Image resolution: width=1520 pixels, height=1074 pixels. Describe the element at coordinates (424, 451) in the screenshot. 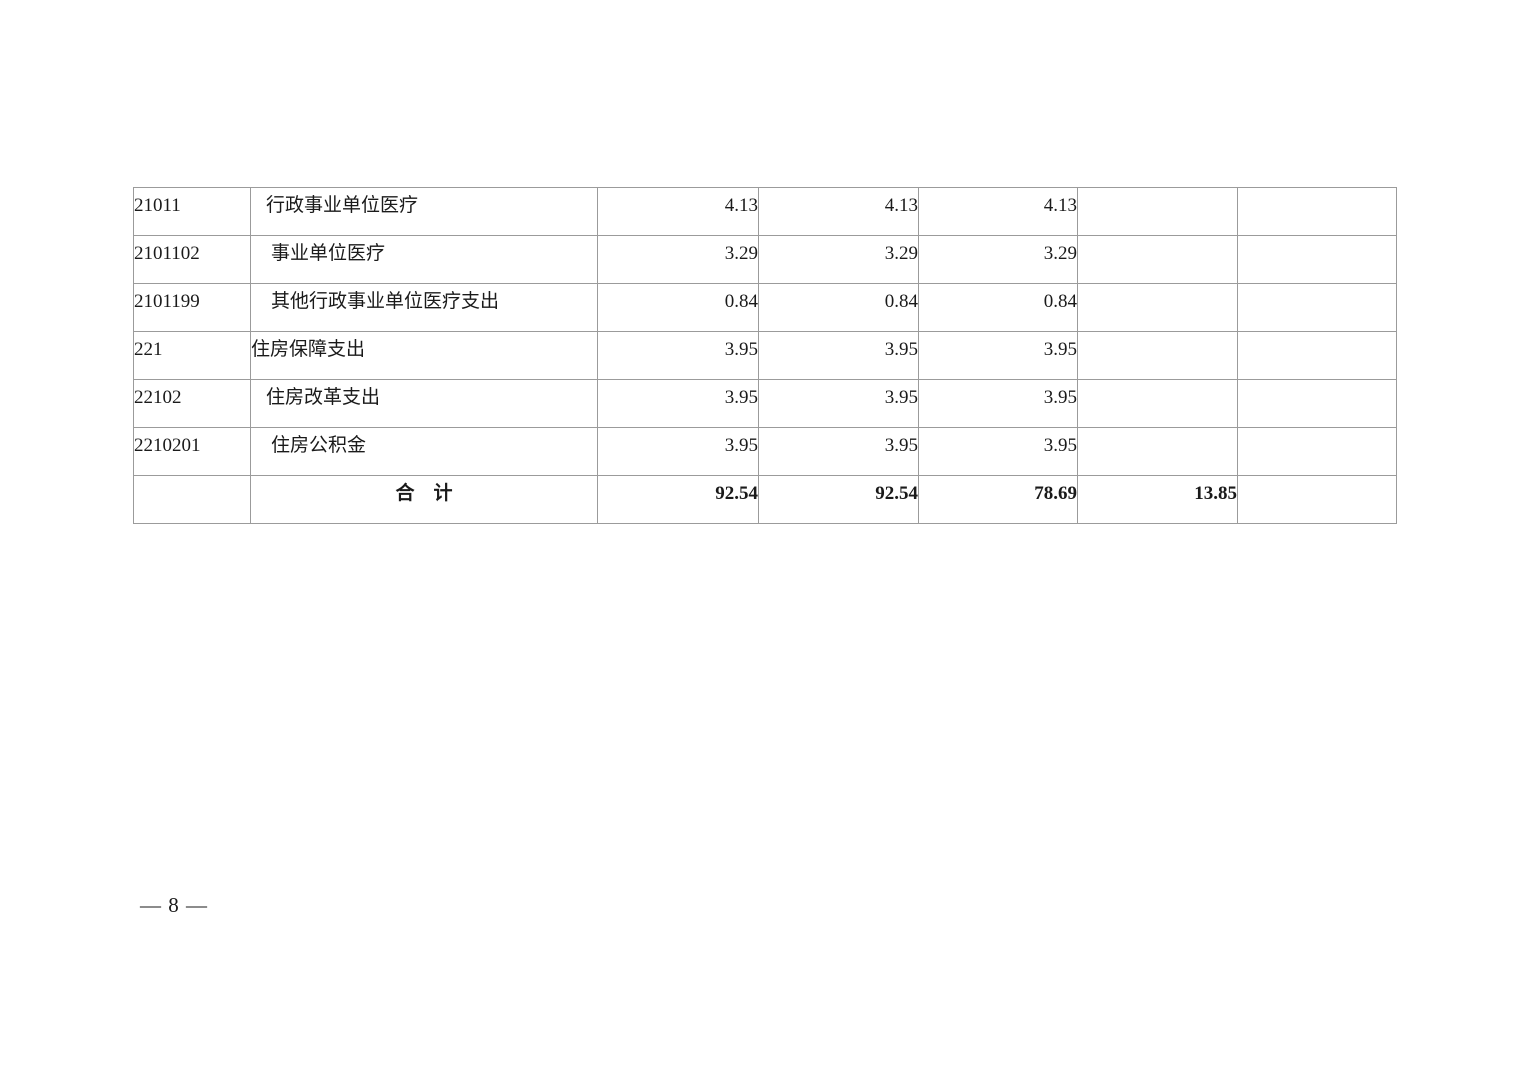

I see `name-cell: 住房公积金` at that location.